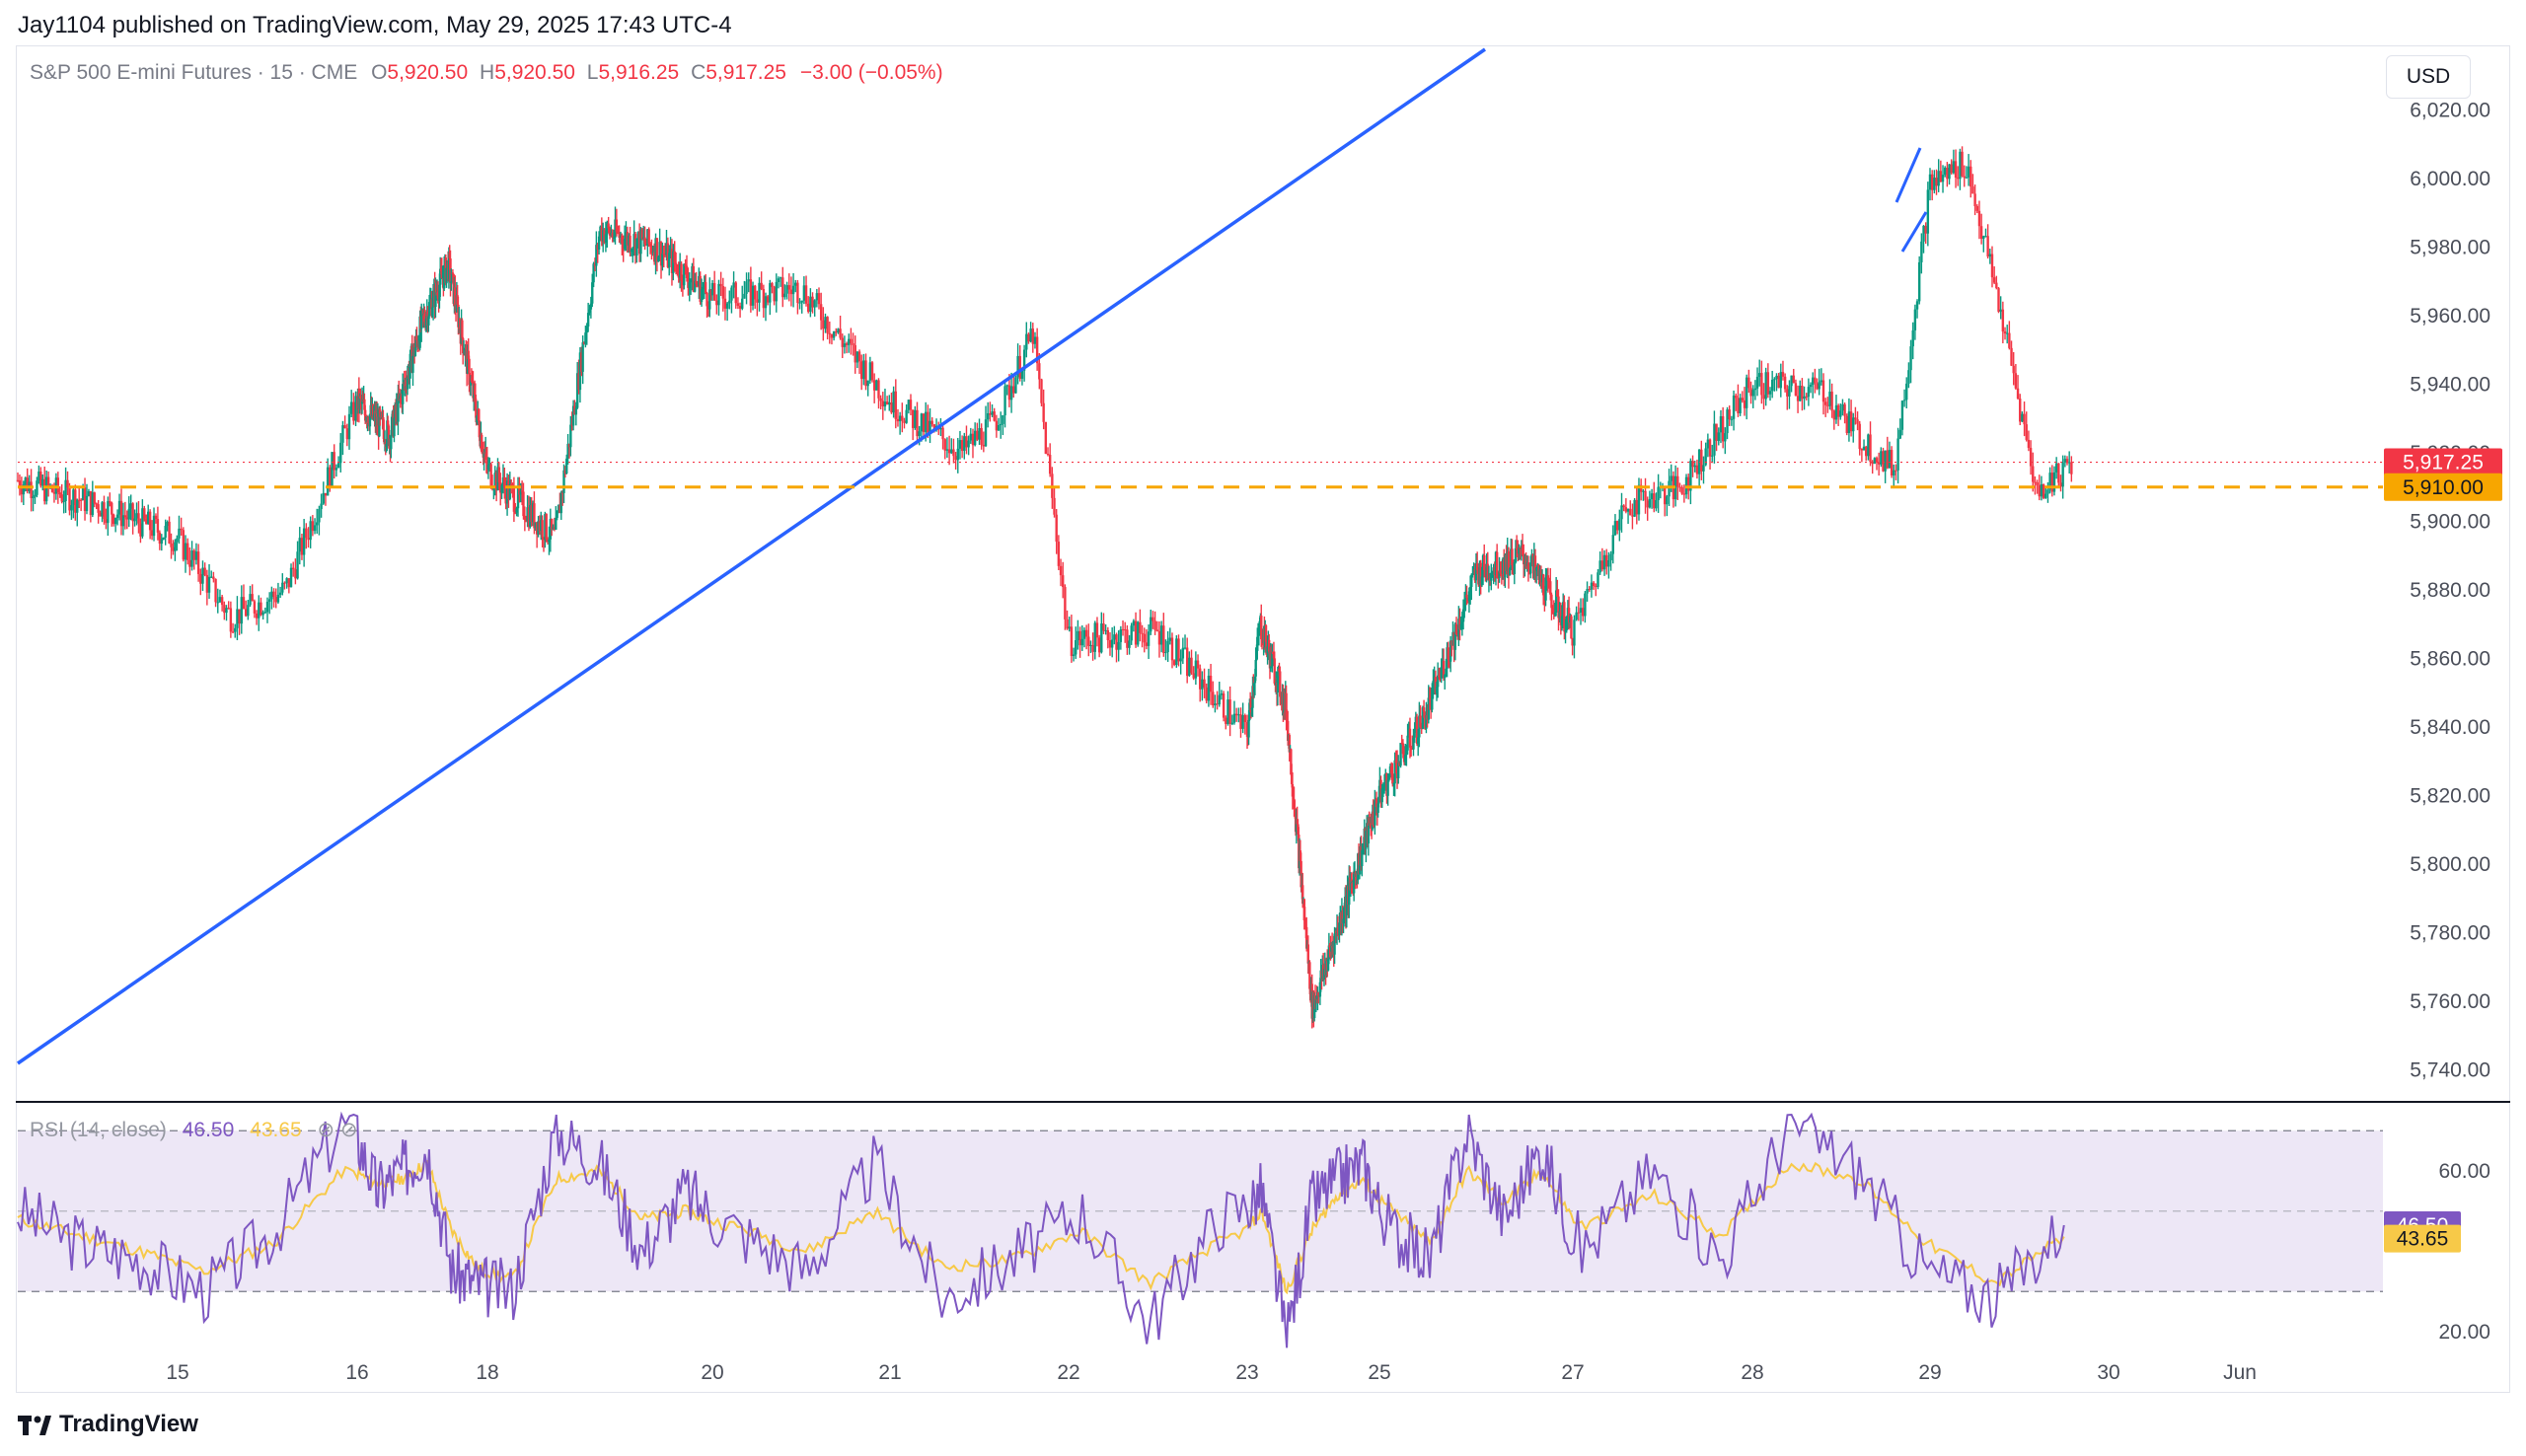  Describe the element at coordinates (2443, 462) in the screenshot. I see `current-price-badge` at that location.